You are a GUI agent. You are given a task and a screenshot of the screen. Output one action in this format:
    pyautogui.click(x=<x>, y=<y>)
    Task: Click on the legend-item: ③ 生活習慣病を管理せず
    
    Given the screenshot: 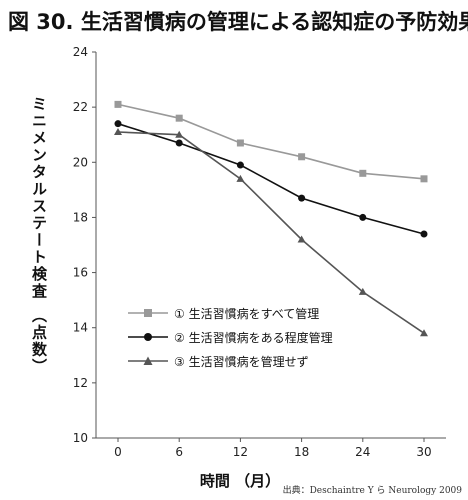 What is the action you would take?
    pyautogui.click(x=230, y=361)
    